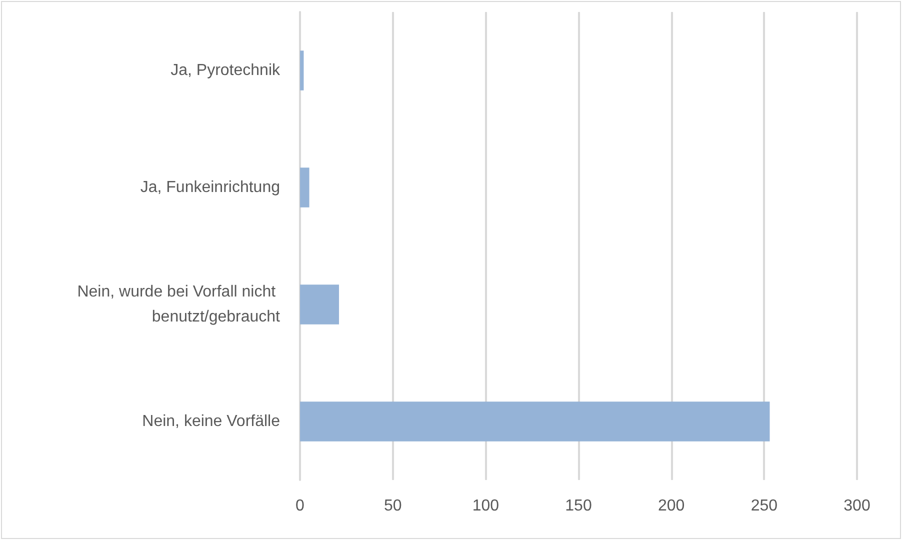 The image size is (904, 542). What do you see at coordinates (857, 506) in the screenshot?
I see `x-tick-label: 300` at bounding box center [857, 506].